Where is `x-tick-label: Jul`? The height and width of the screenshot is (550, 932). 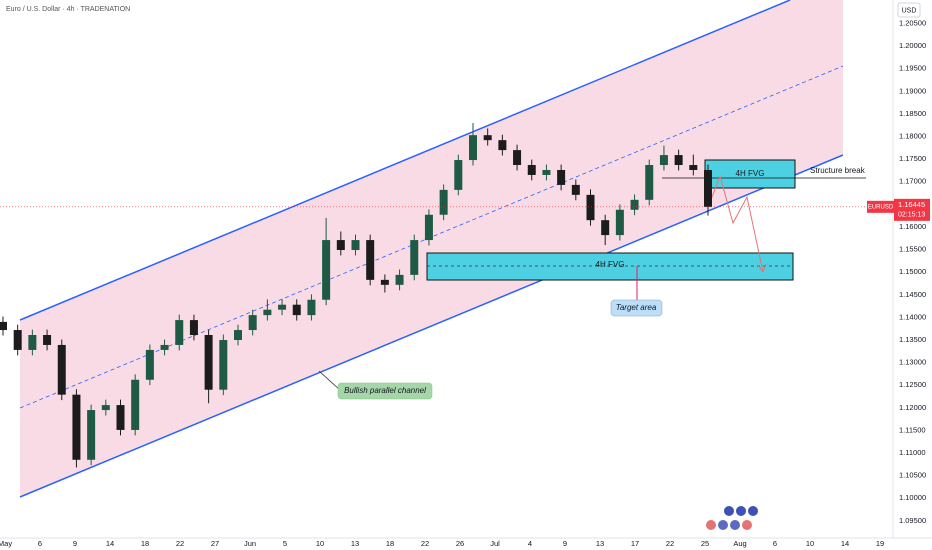
x-tick-label: Jul is located at coordinates (495, 543).